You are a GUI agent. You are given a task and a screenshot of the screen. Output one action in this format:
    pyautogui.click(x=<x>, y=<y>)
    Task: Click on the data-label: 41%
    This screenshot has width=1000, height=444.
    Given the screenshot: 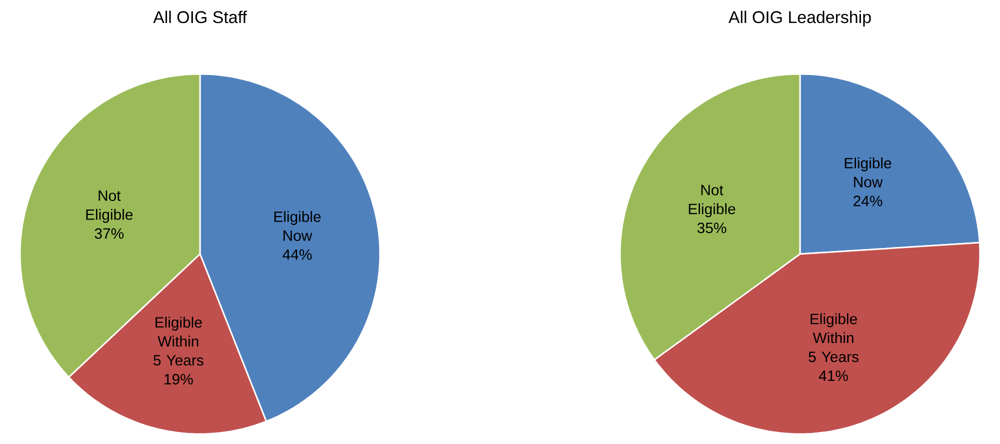 What is the action you would take?
    pyautogui.click(x=833, y=375)
    